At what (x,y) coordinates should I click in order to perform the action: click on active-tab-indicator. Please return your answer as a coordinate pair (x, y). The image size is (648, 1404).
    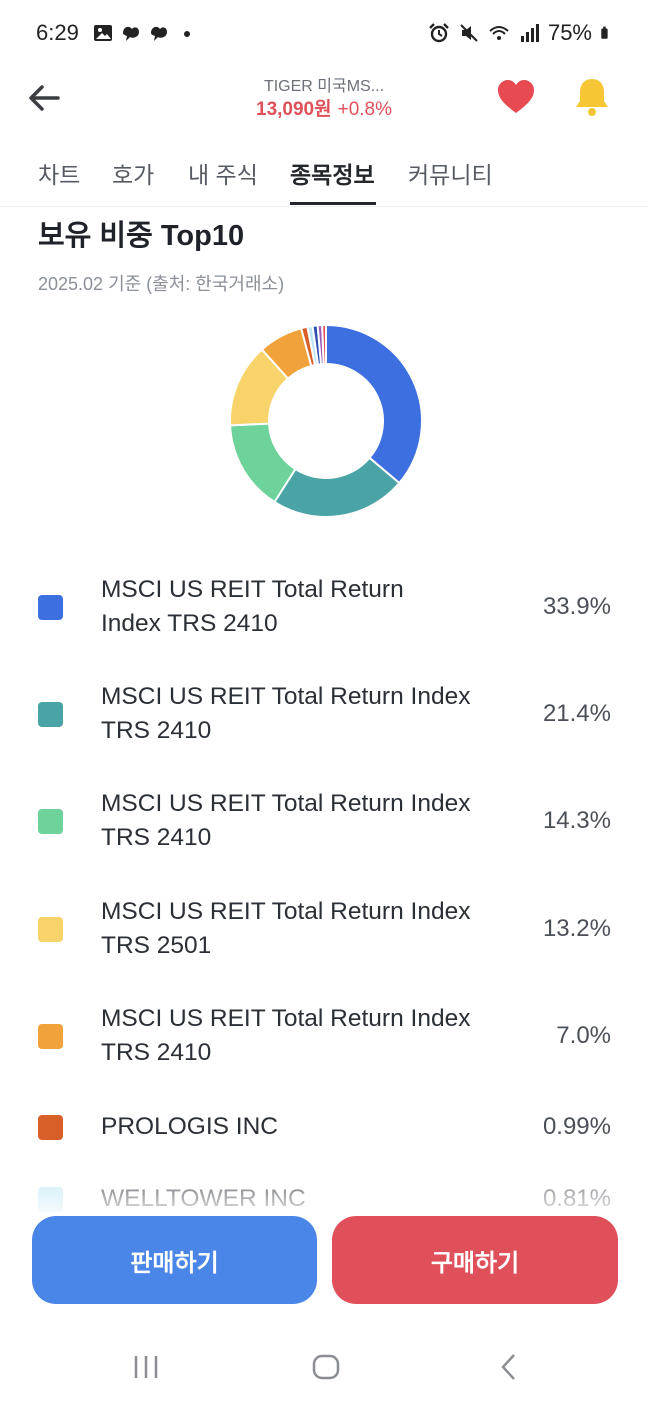
    Looking at the image, I should click on (333, 203).